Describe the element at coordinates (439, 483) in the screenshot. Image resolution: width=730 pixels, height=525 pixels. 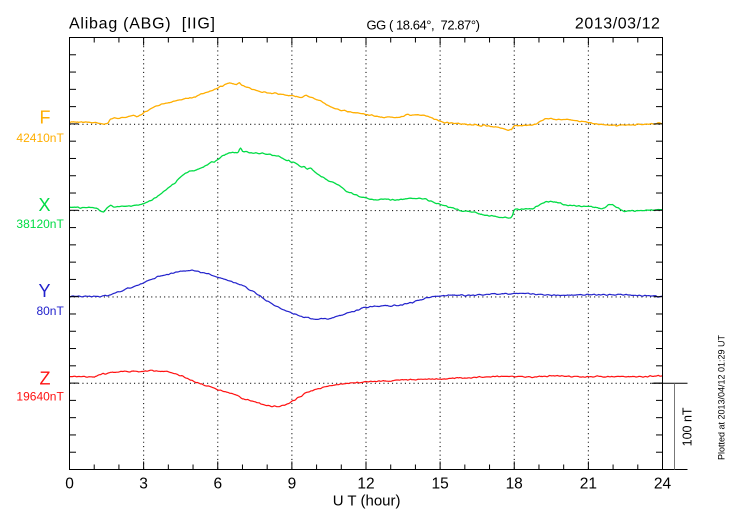
I see `svg-text: 15` at that location.